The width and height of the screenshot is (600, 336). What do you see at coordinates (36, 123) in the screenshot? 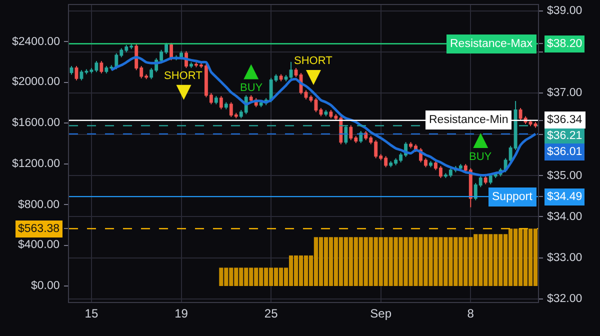
I see `y2-tick-label: $1600.00` at bounding box center [36, 123].